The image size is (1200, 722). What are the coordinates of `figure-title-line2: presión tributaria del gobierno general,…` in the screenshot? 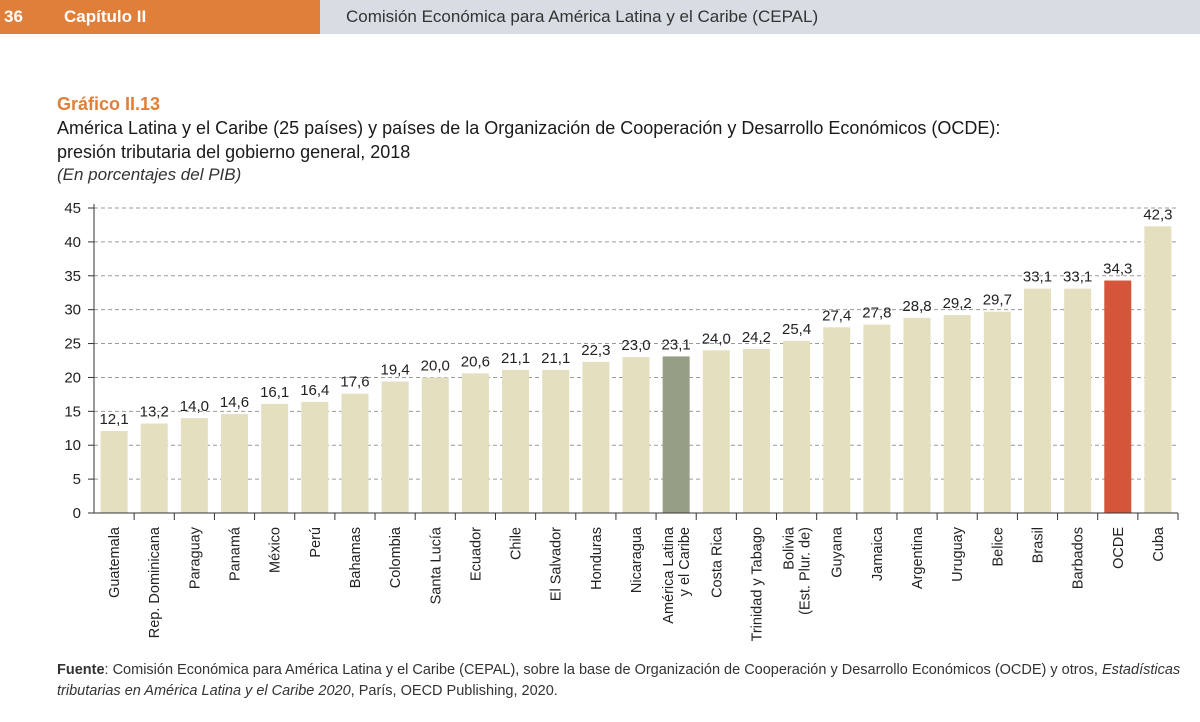 It's located at (234, 152).